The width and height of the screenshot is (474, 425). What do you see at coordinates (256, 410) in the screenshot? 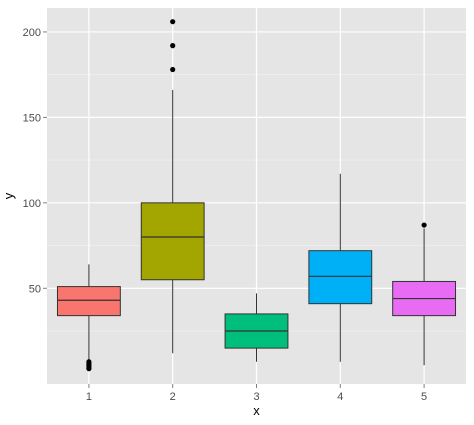
I see `x-axis-title: x` at bounding box center [256, 410].